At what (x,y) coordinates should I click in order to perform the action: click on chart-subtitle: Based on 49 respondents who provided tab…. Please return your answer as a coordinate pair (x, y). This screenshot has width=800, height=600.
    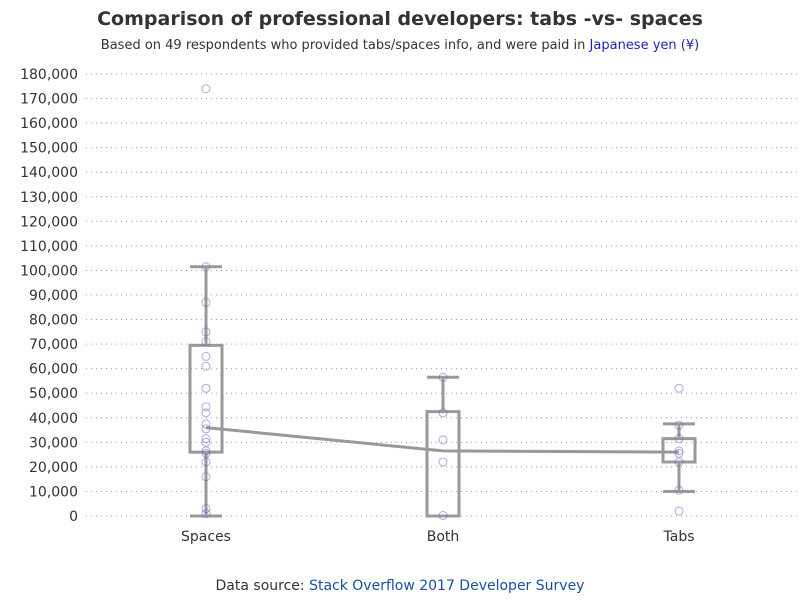
    Looking at the image, I should click on (400, 45).